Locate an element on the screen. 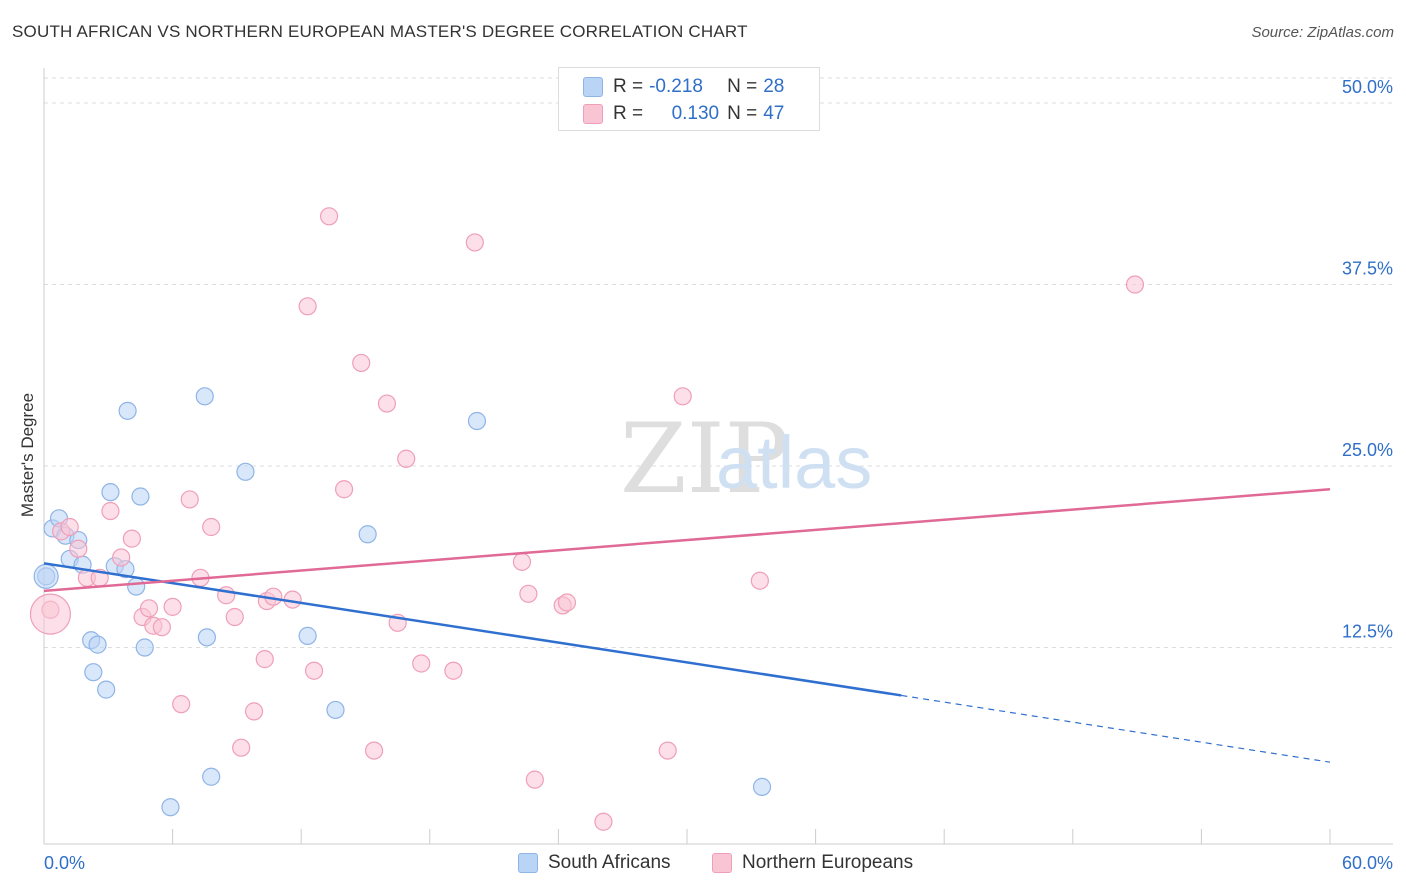 The image size is (1406, 892). y-tick-labels: 12.5% 25.0% 37.5% 50.0% is located at coordinates (1367, 359).